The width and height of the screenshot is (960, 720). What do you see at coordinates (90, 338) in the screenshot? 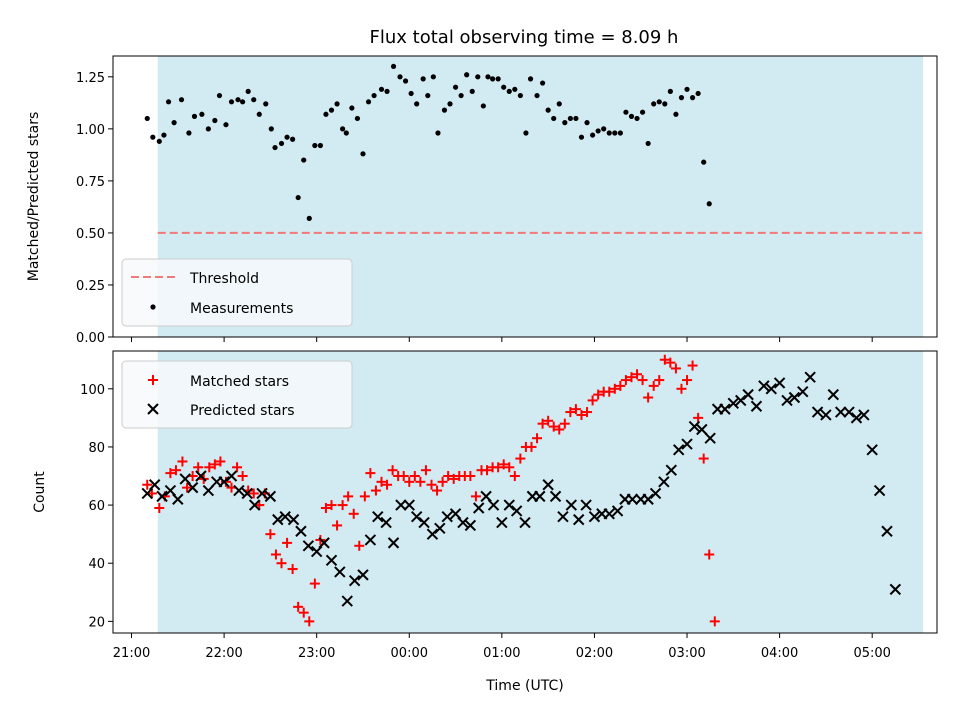
I see `y-tick-label: 0.00` at bounding box center [90, 338].